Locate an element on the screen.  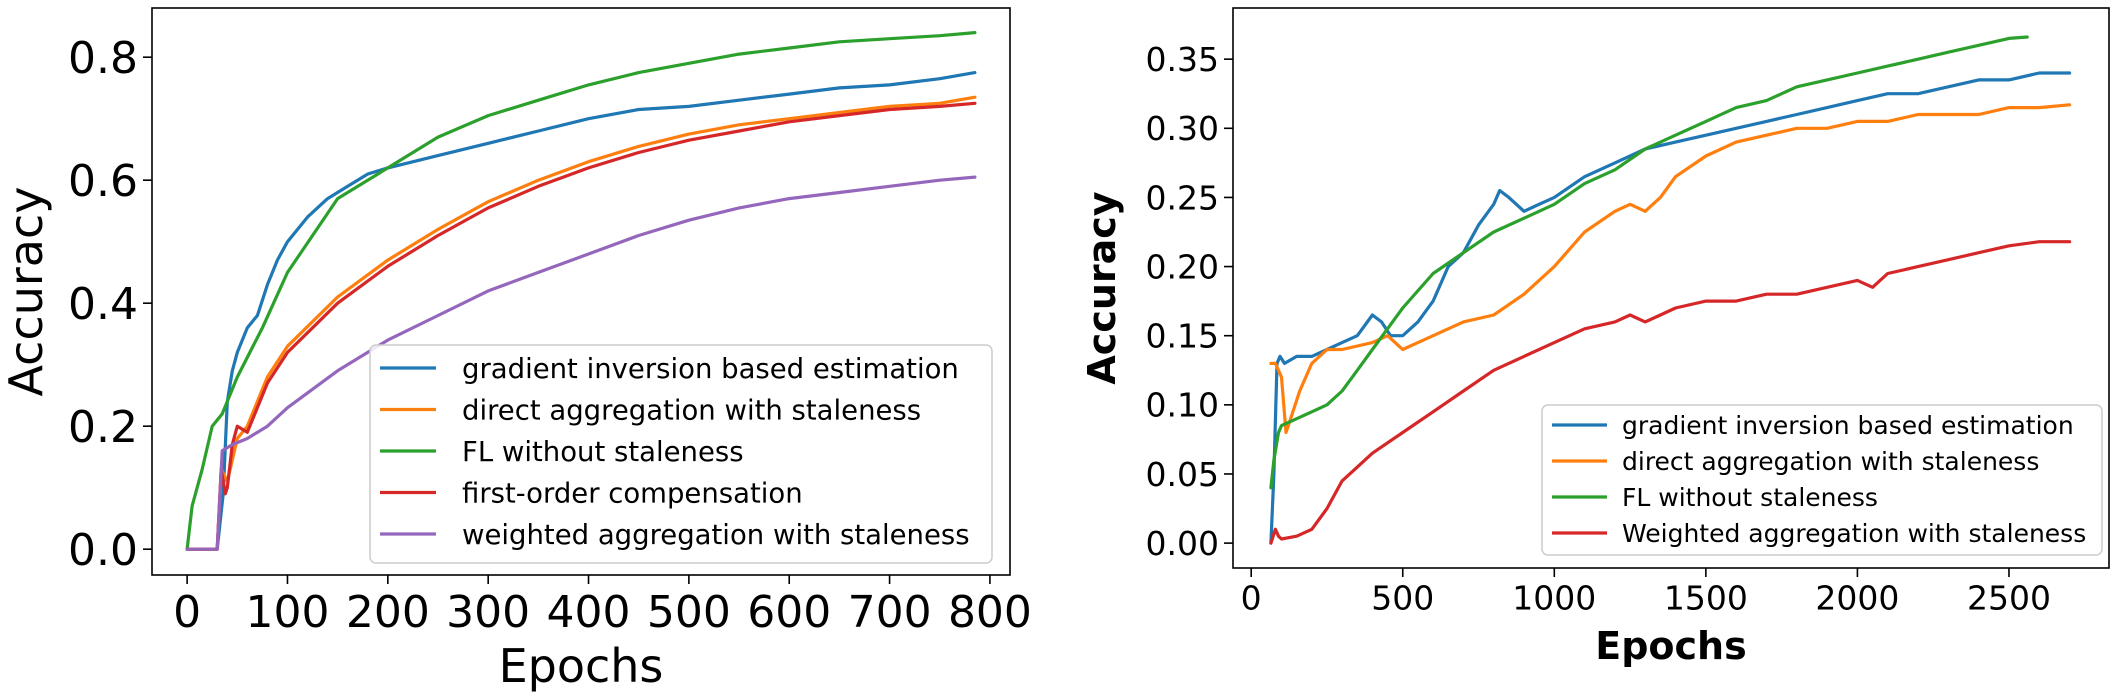
y-tick-label: 0.15 is located at coordinates (1182, 336).